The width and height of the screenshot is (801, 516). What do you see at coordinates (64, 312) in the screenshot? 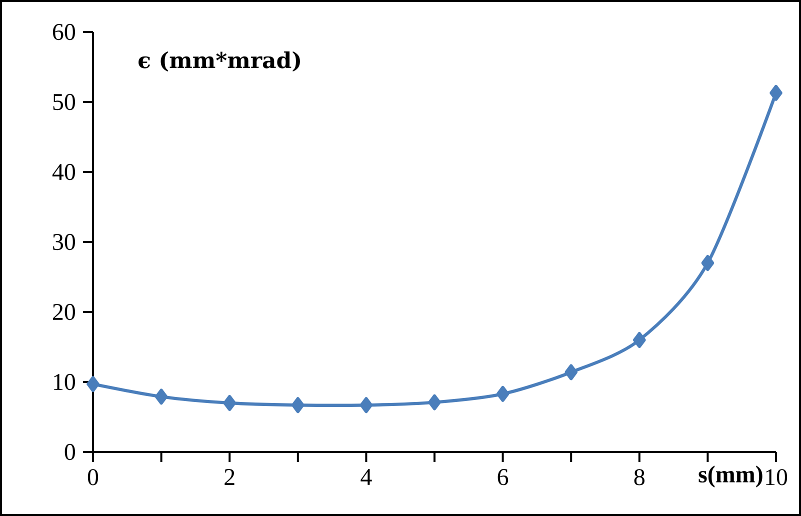
I see `y-tick-label: 20` at bounding box center [64, 312].